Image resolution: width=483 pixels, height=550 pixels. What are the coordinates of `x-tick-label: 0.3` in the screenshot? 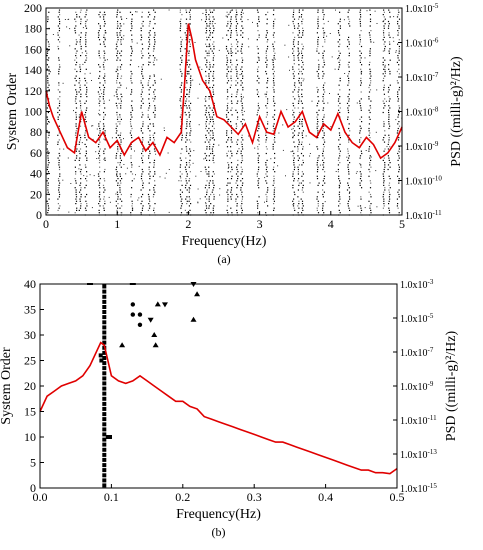 It's located at (254, 497).